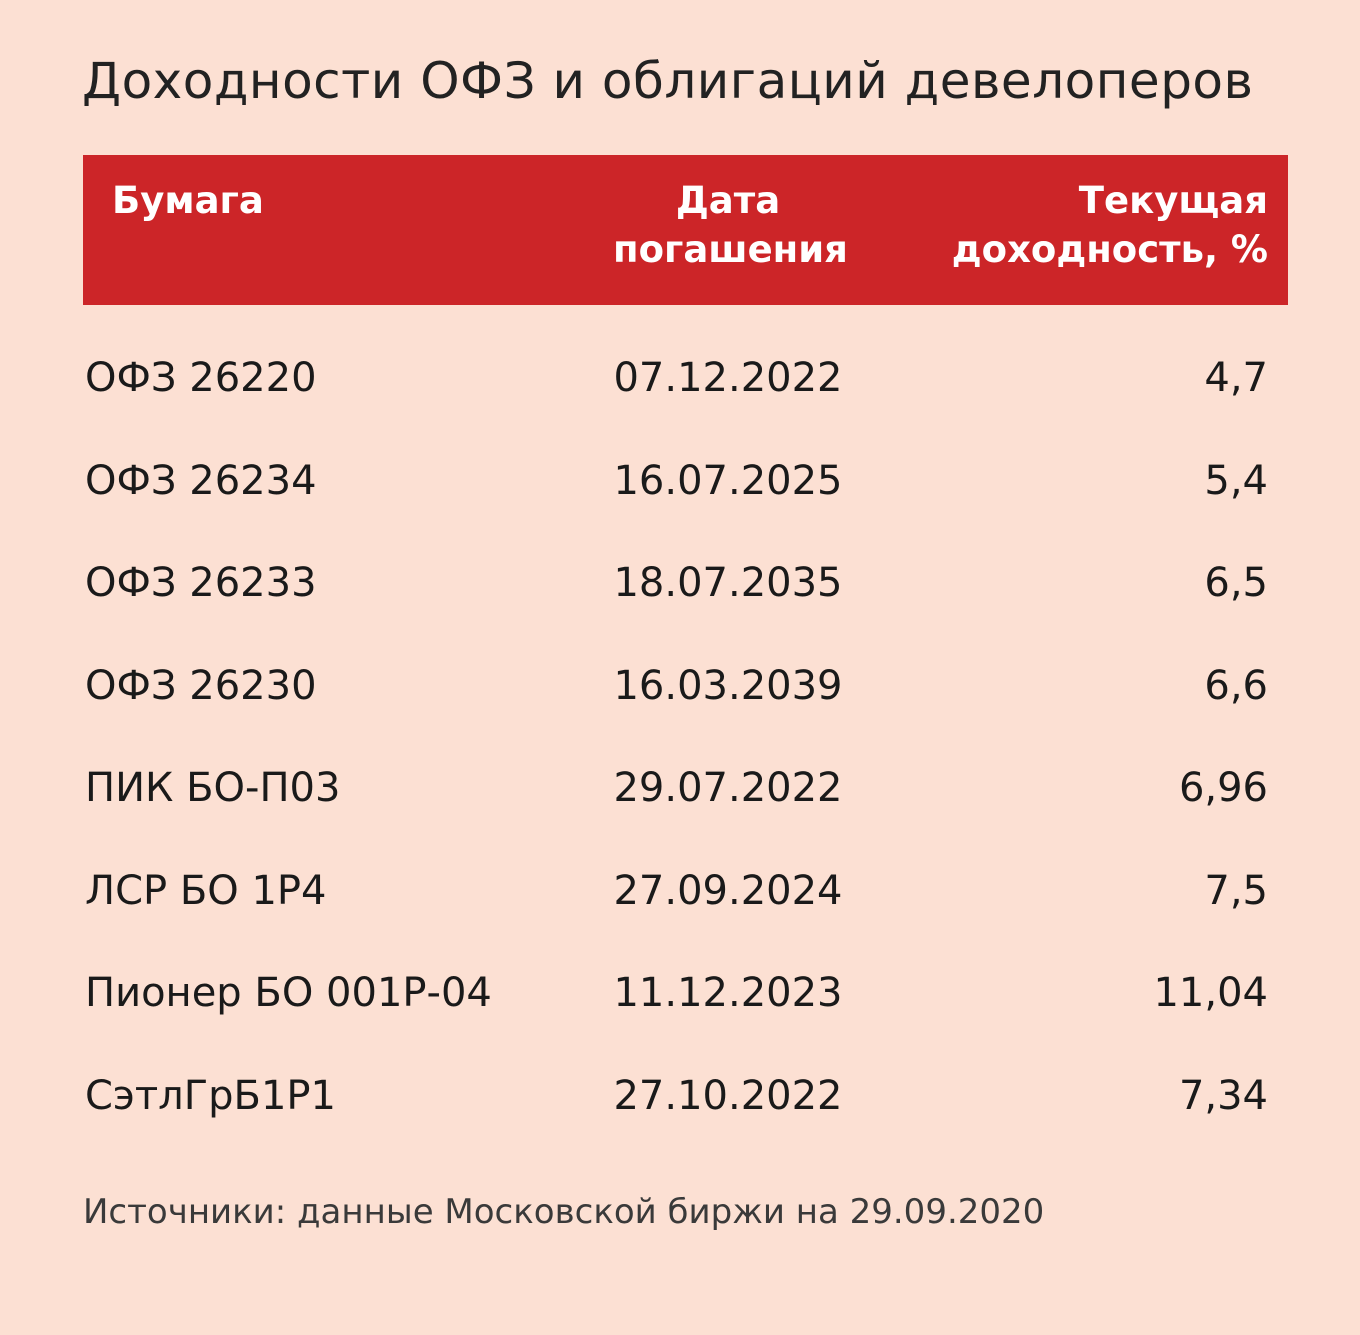 This screenshot has width=1360, height=1335. Describe the element at coordinates (728, 890) in the screenshot. I see `cell-maturity-date: 27.09.2024` at that location.